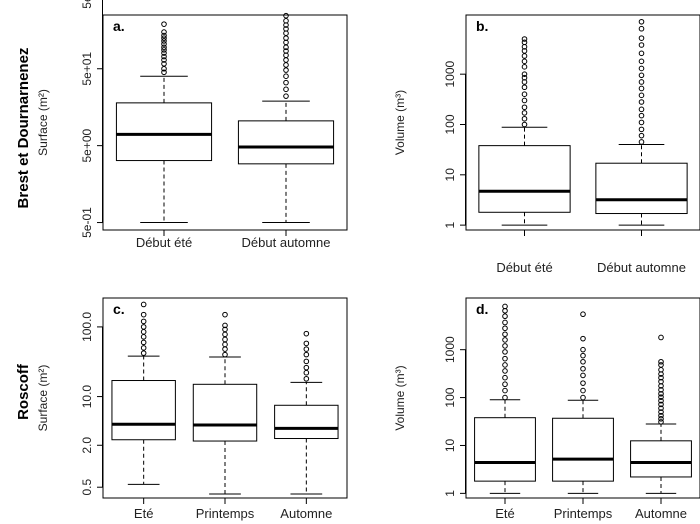  What do you see at coordinates (400, 397) in the screenshot?
I see `y-axis-label: Volume (m³)` at bounding box center [400, 397].